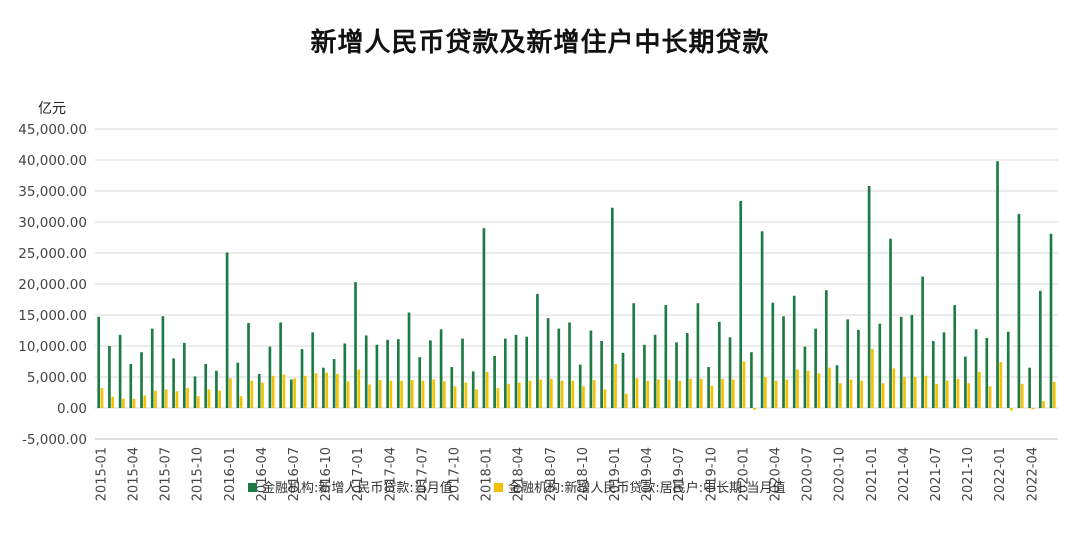 The width and height of the screenshot is (1080, 556). What do you see at coordinates (519, 474) in the screenshot?
I see `x-tick-label: 2018-04` at bounding box center [519, 474].